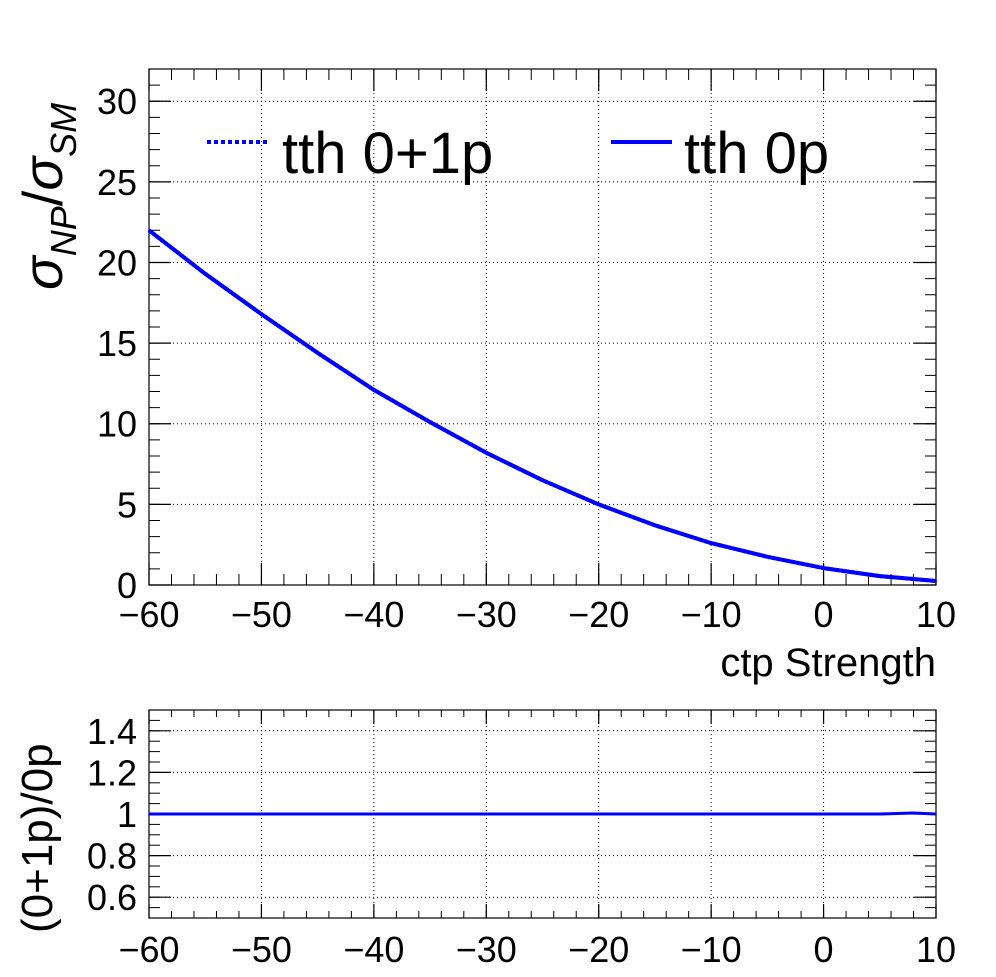 The image size is (996, 977). I want to click on y-tick-label: 1, so click(127, 814).